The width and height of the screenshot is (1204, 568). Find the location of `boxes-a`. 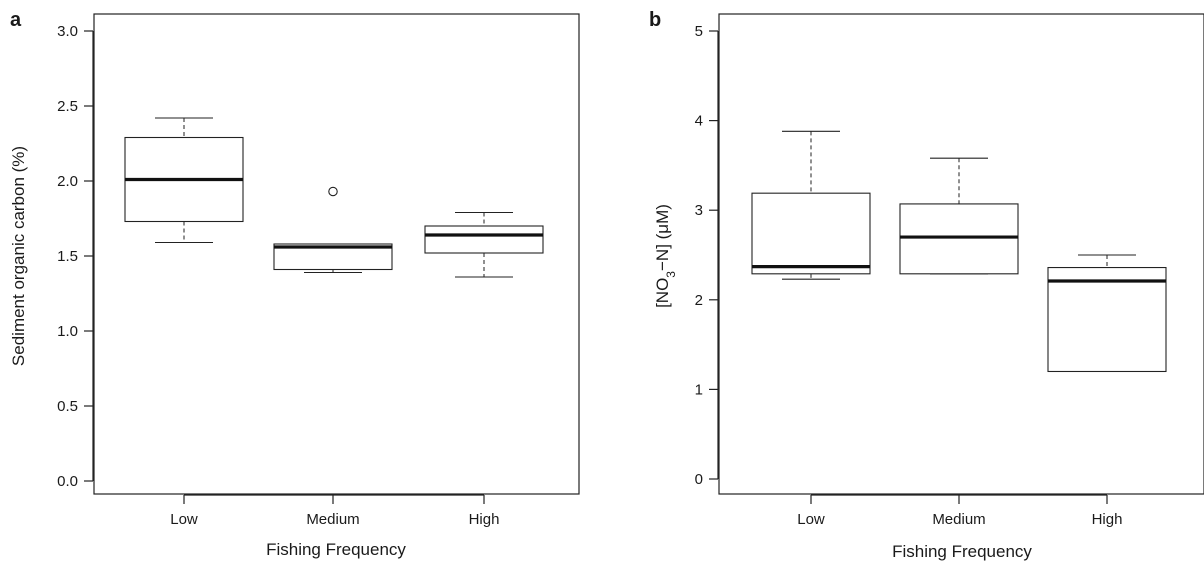

boxes-a is located at coordinates (334, 197).